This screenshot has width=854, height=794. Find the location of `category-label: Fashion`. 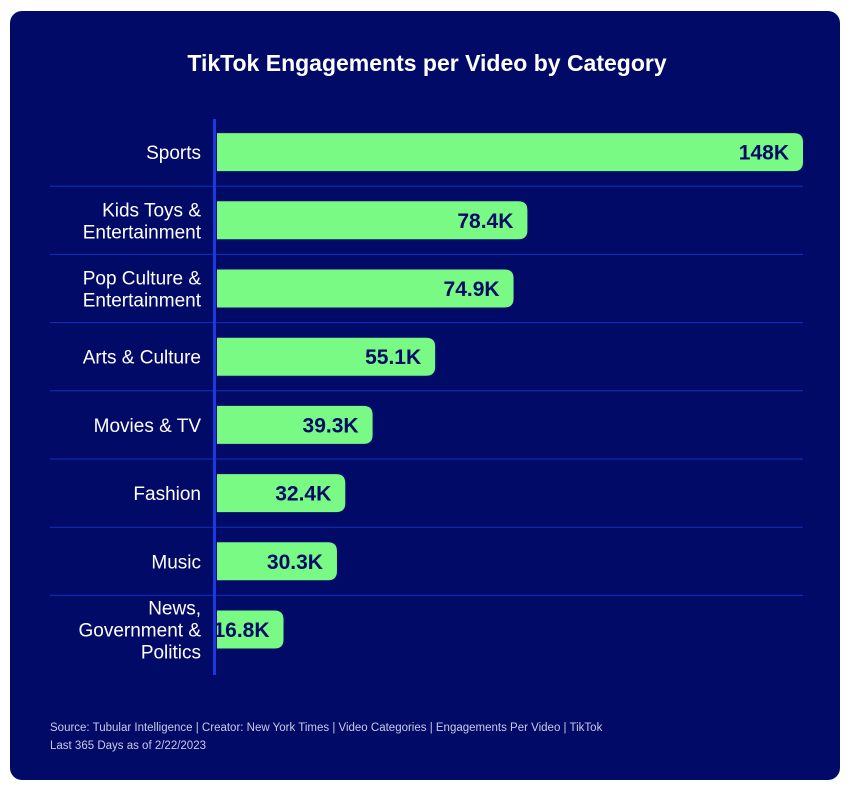

category-label: Fashion is located at coordinates (167, 494).